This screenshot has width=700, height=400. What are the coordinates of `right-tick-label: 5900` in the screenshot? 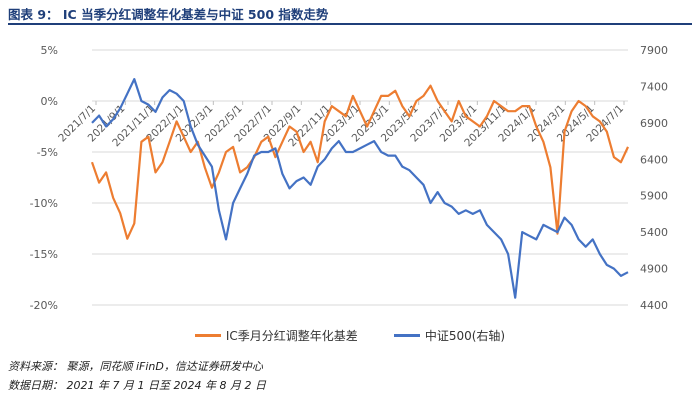 It's located at (654, 196).